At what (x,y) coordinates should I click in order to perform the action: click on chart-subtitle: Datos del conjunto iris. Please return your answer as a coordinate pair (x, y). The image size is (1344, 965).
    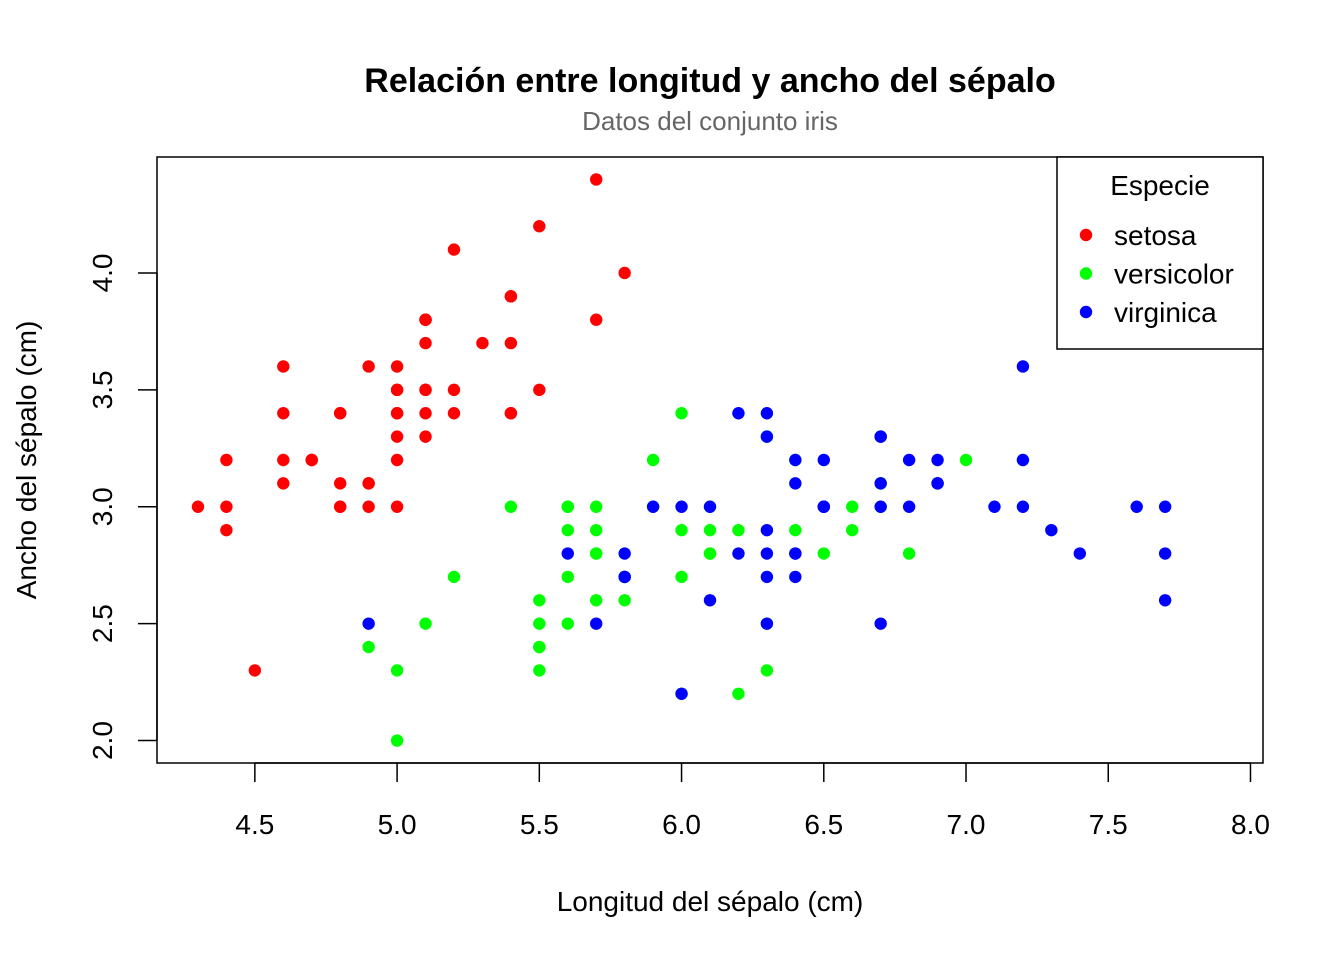
    Looking at the image, I should click on (710, 121).